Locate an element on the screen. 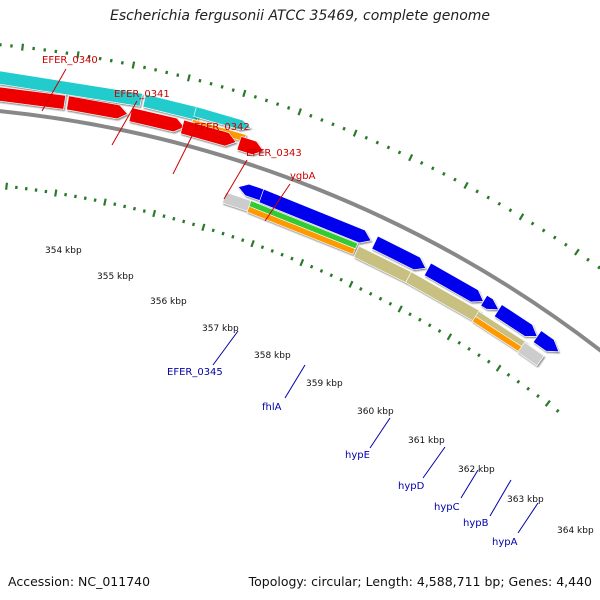  feature-hypd is located at coordinates (453, 282).